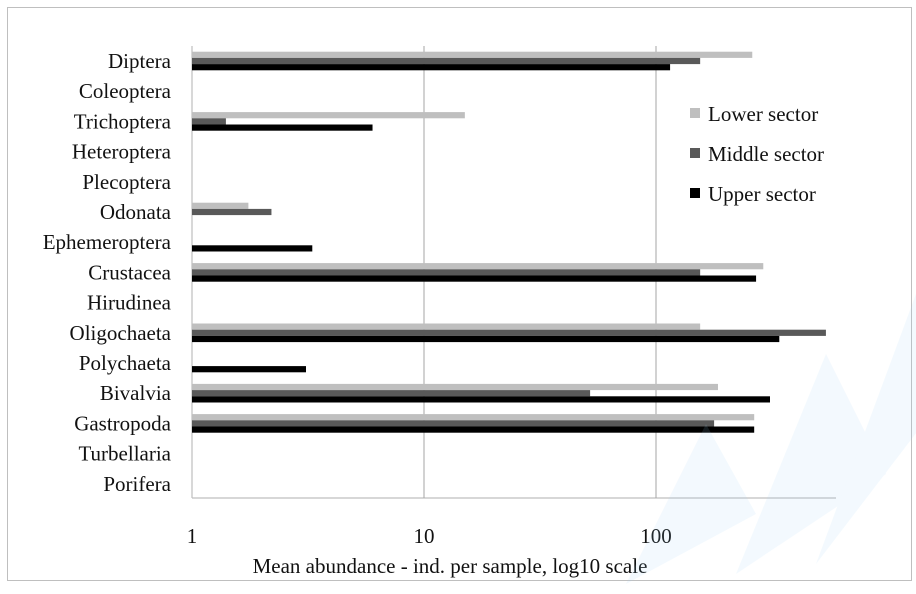  I want to click on legend-swatch-middle-sector, so click(695, 153).